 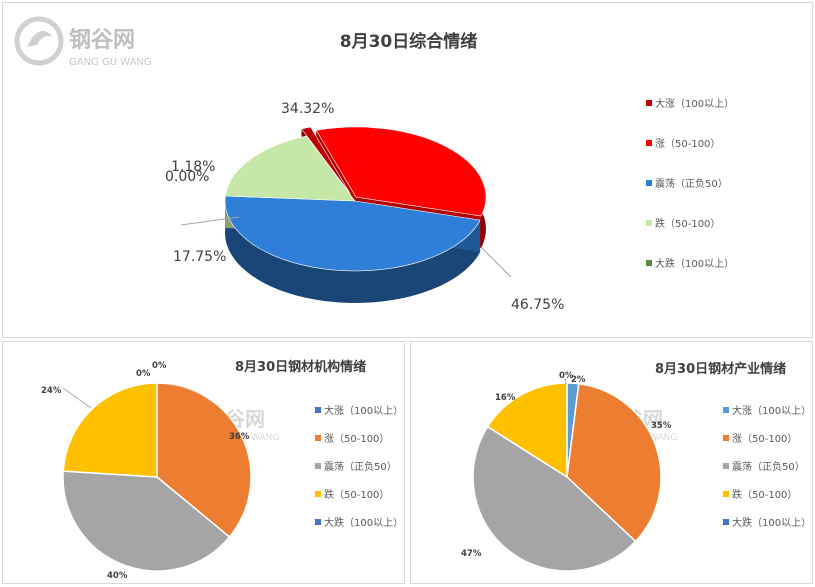 I want to click on chart-title: 8月30日钢材产业情绪, so click(x=721, y=369).